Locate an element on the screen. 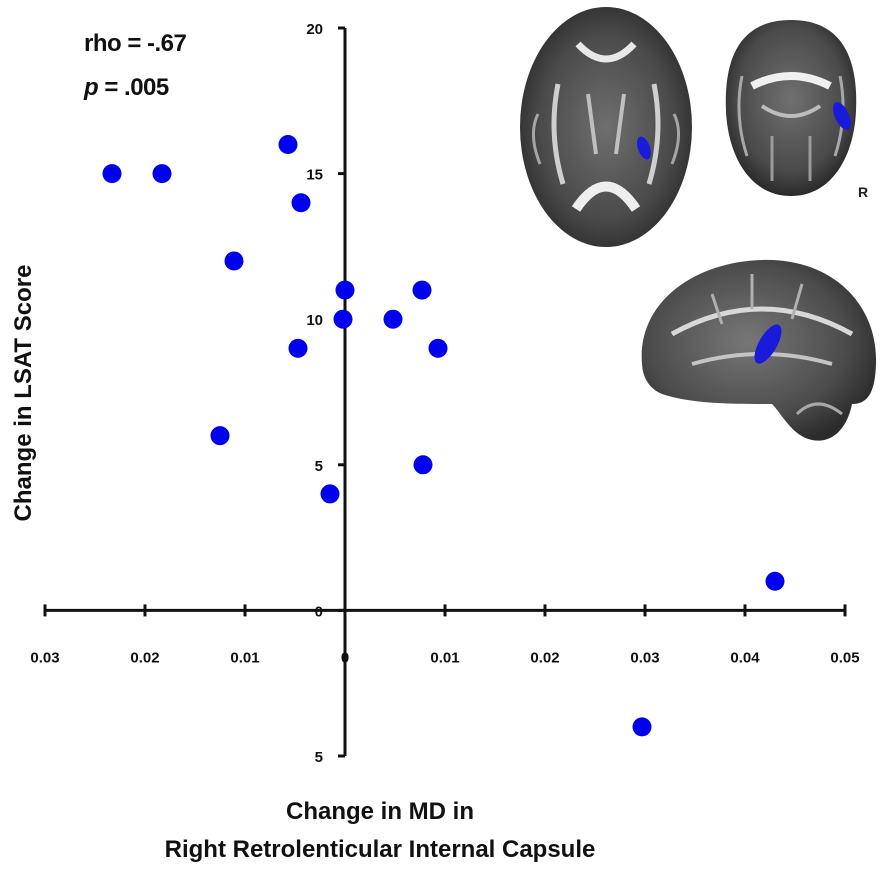 The height and width of the screenshot is (871, 885). x-tick-label: 0.04 is located at coordinates (745, 657).